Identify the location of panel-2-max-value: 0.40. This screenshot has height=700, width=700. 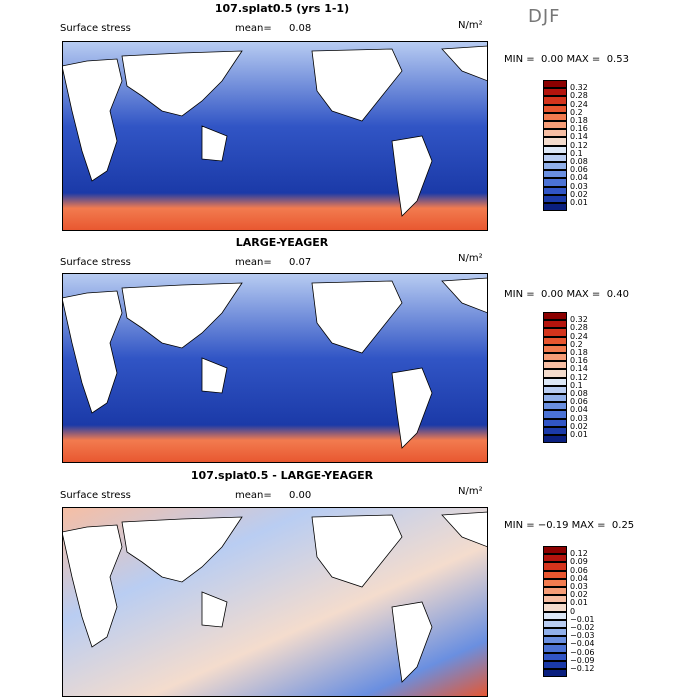
(617, 294).